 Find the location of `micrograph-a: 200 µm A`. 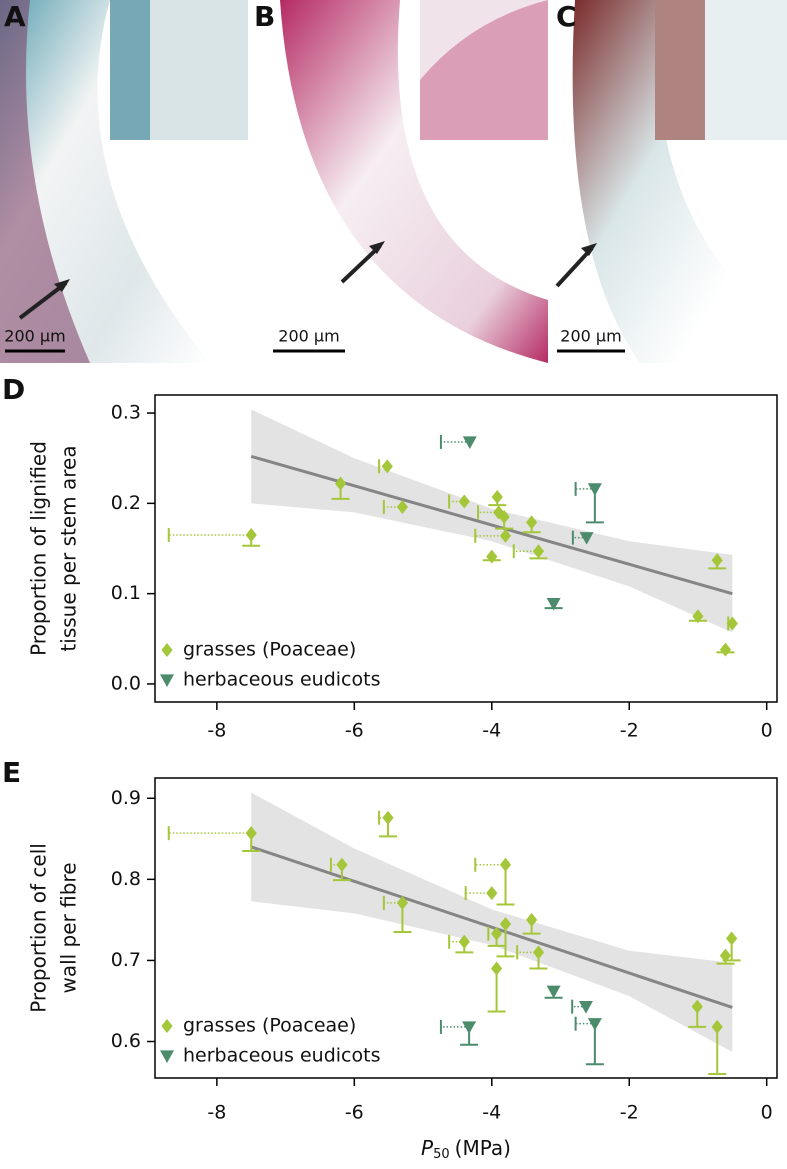

micrograph-a: 200 µm A is located at coordinates (124, 181).